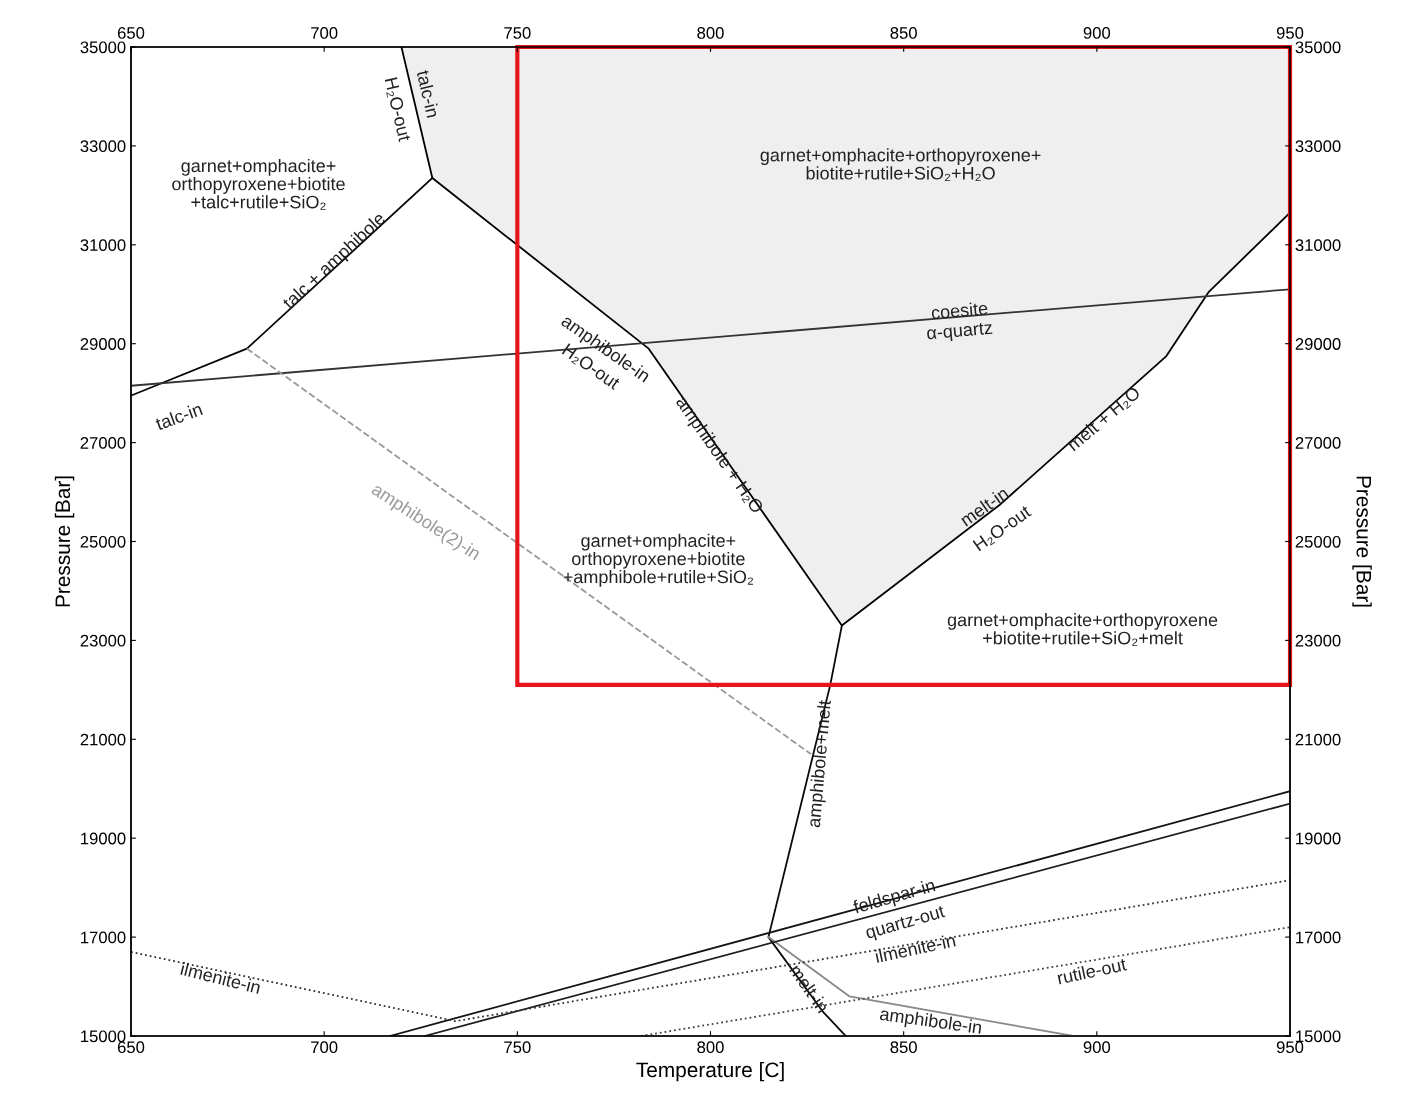 Image resolution: width=1420 pixels, height=1098 pixels. What do you see at coordinates (103, 47) in the screenshot?
I see `y-tick-label: 35000` at bounding box center [103, 47].